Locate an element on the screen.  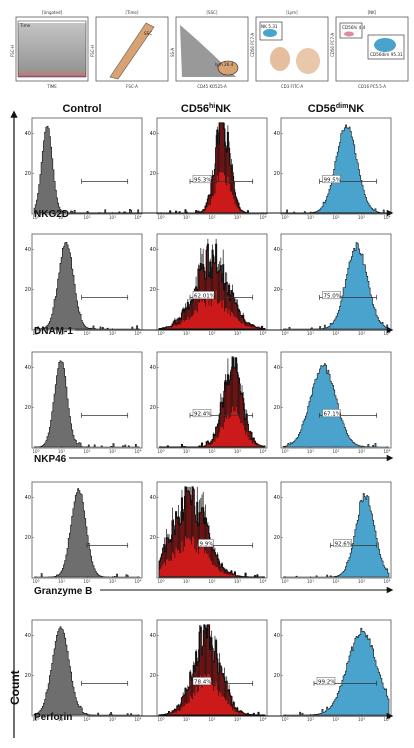
gate-pct-label: 62.01% is located at coordinates (204, 296).